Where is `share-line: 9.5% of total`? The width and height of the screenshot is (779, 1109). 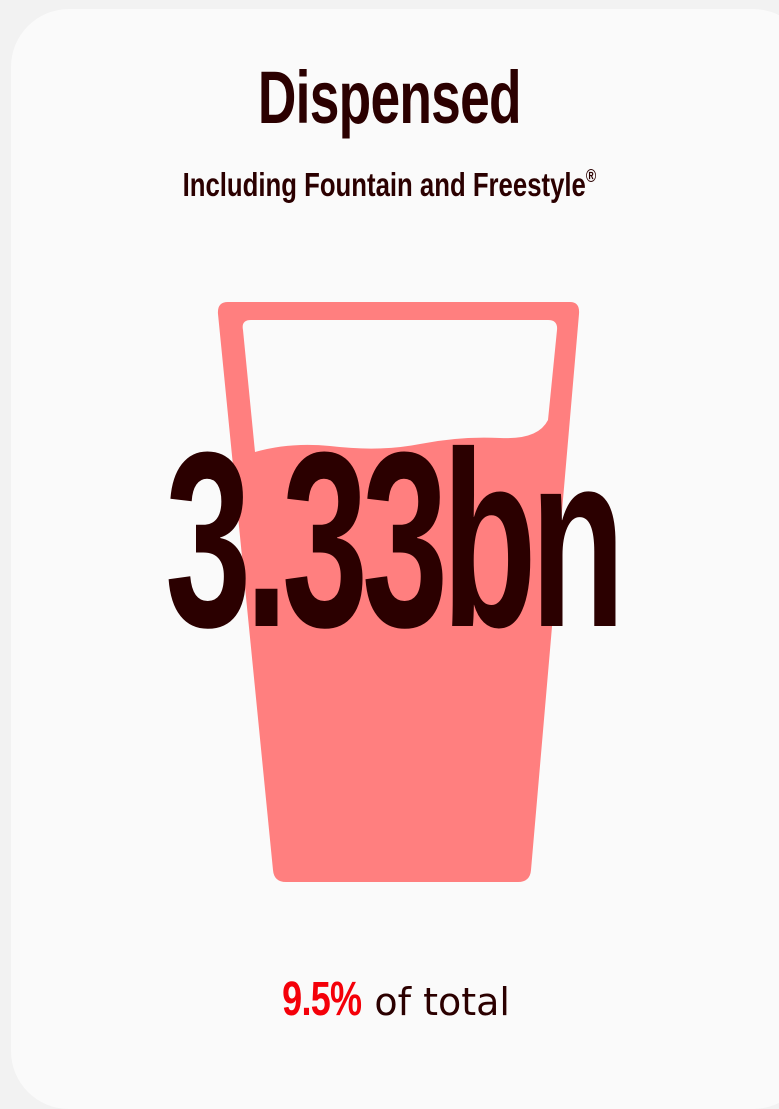
share-line: 9.5% of total is located at coordinates (389, 1001).